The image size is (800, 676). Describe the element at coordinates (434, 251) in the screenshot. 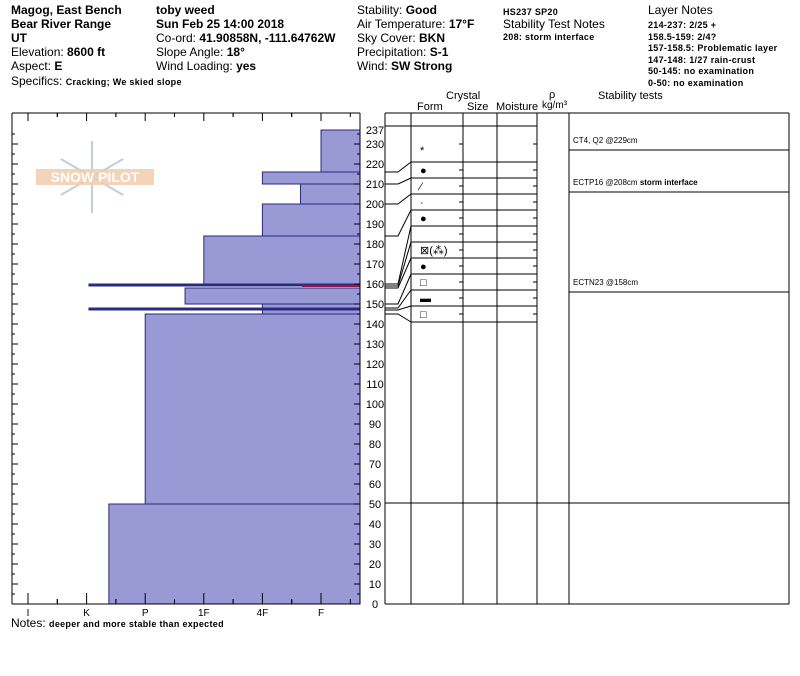

I see `grain-form-symbol: ⊠(⁂)` at that location.